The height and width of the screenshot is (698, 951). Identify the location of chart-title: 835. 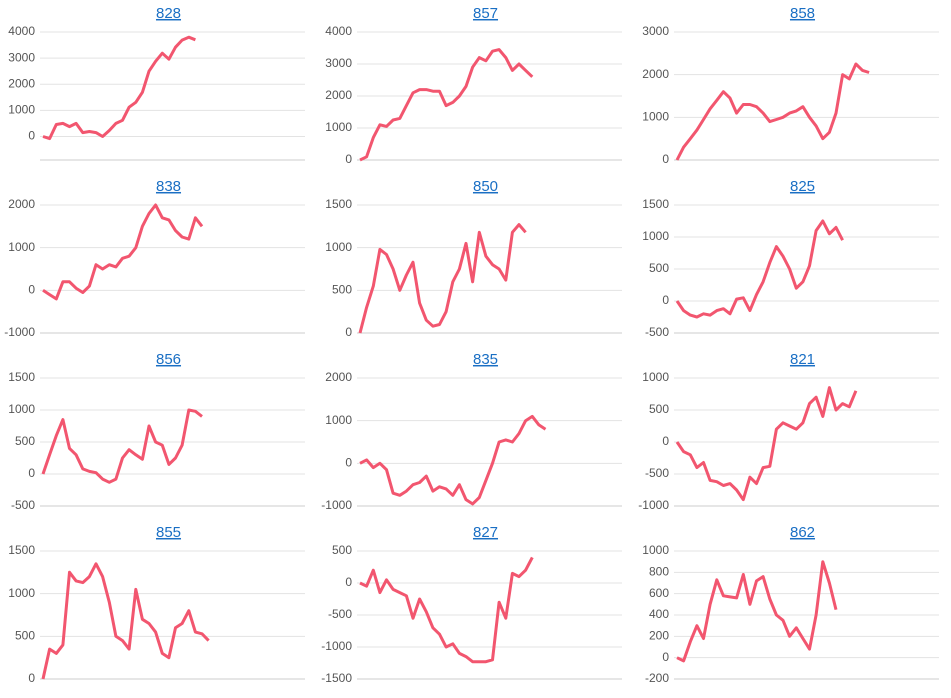
(485, 359).